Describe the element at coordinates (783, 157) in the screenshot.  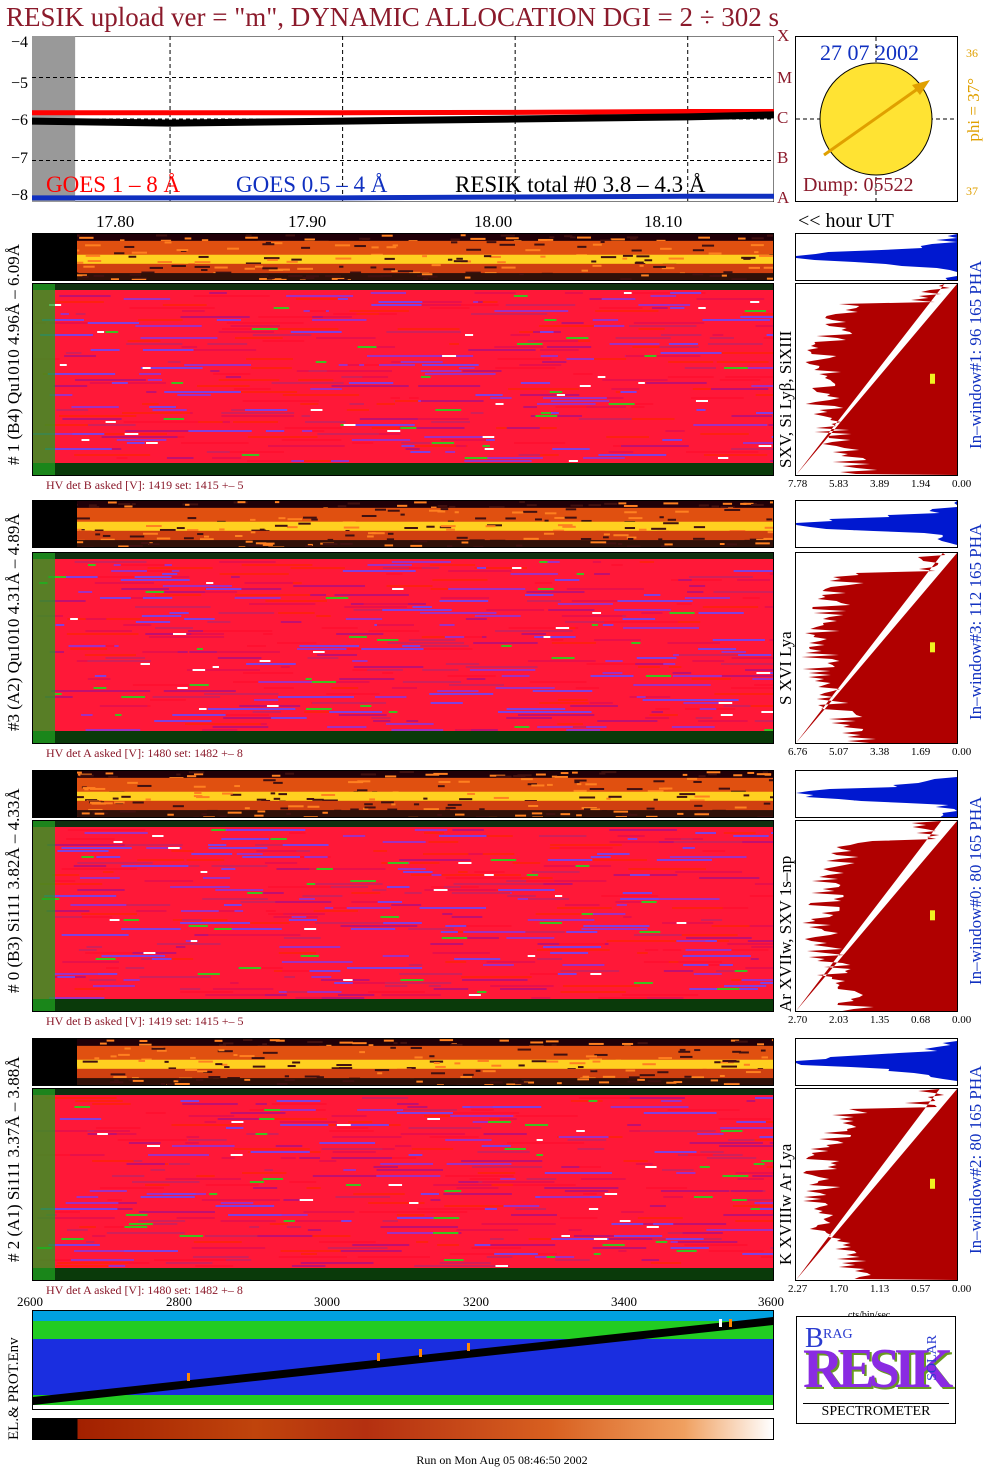
I see `goes-class-label: B` at that location.